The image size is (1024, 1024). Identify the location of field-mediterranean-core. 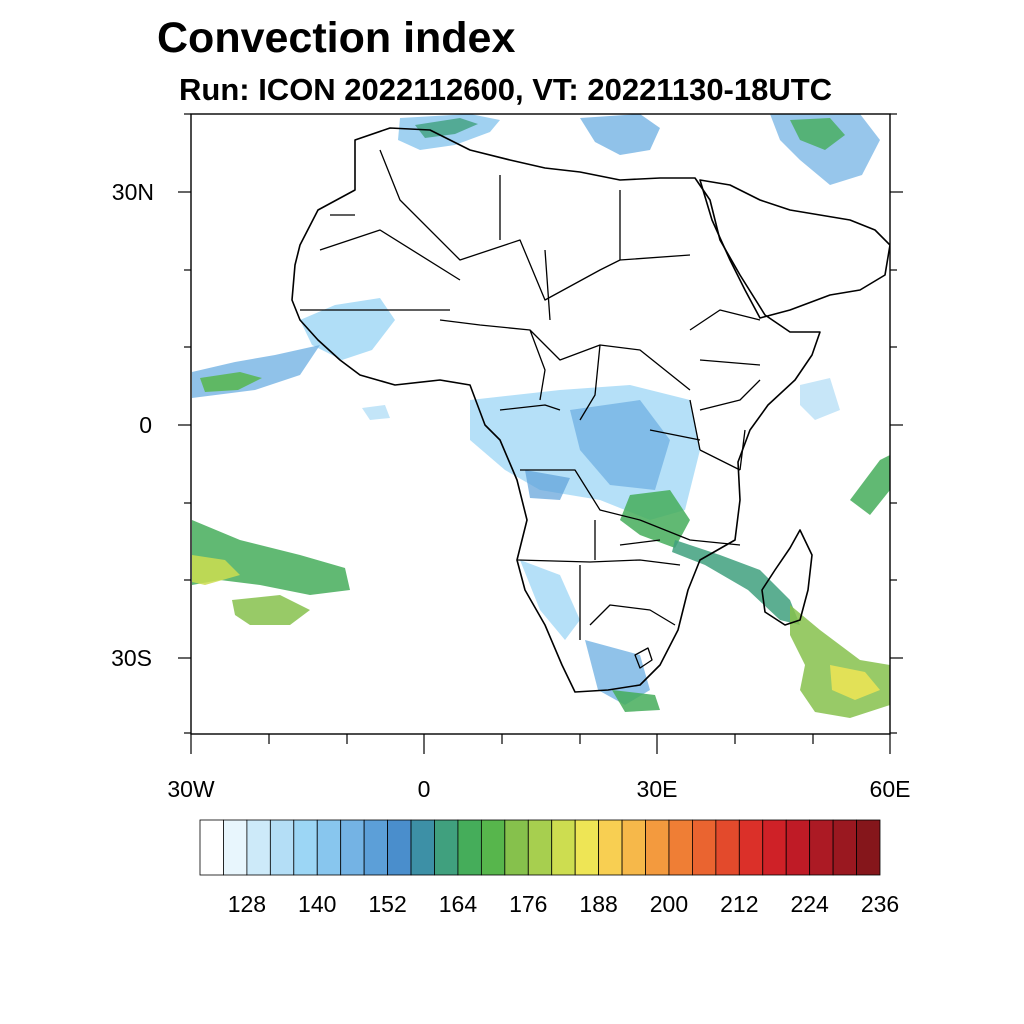
(446, 128).